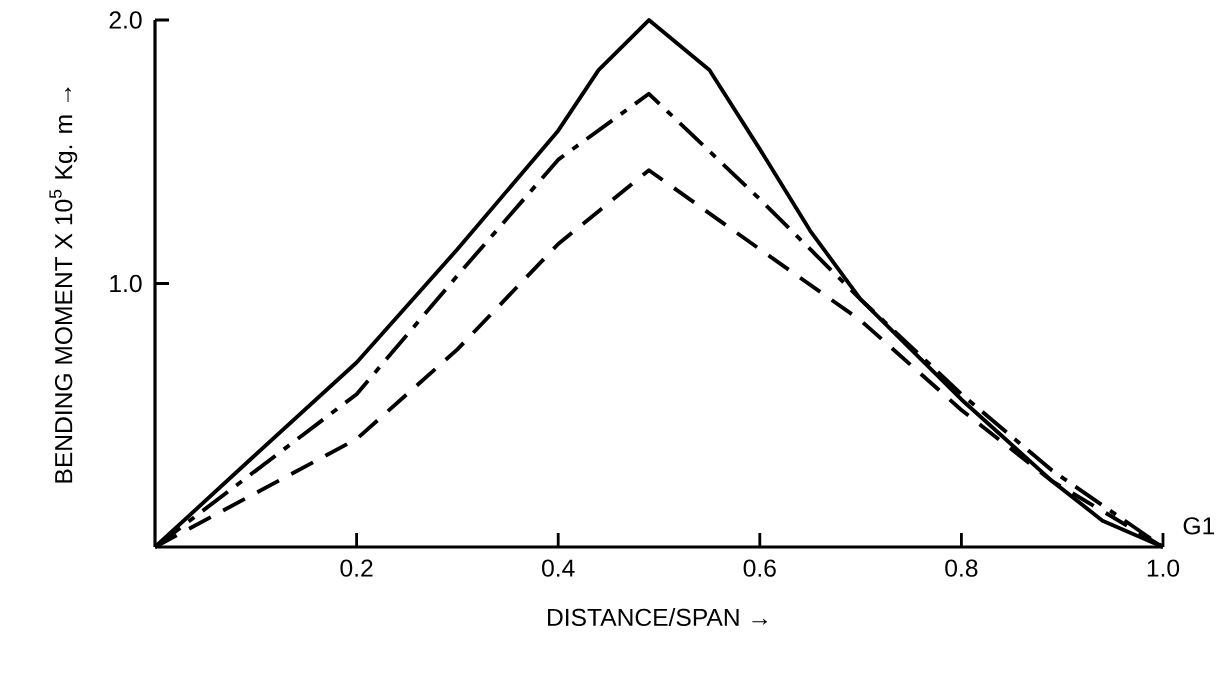  Describe the element at coordinates (961, 568) in the screenshot. I see `x-tick-label: 0.8` at that location.